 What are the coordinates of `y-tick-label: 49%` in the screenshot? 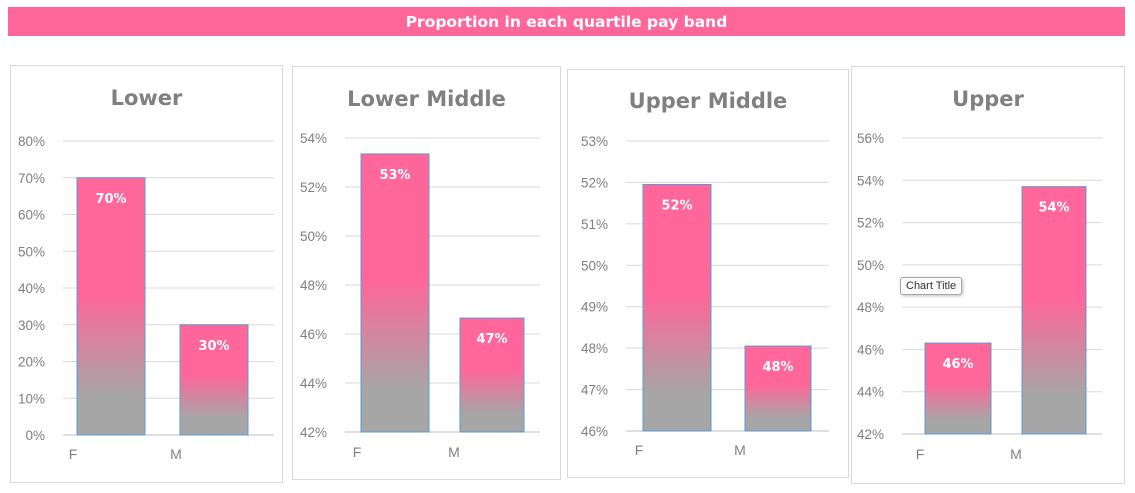 It's located at (594, 307).